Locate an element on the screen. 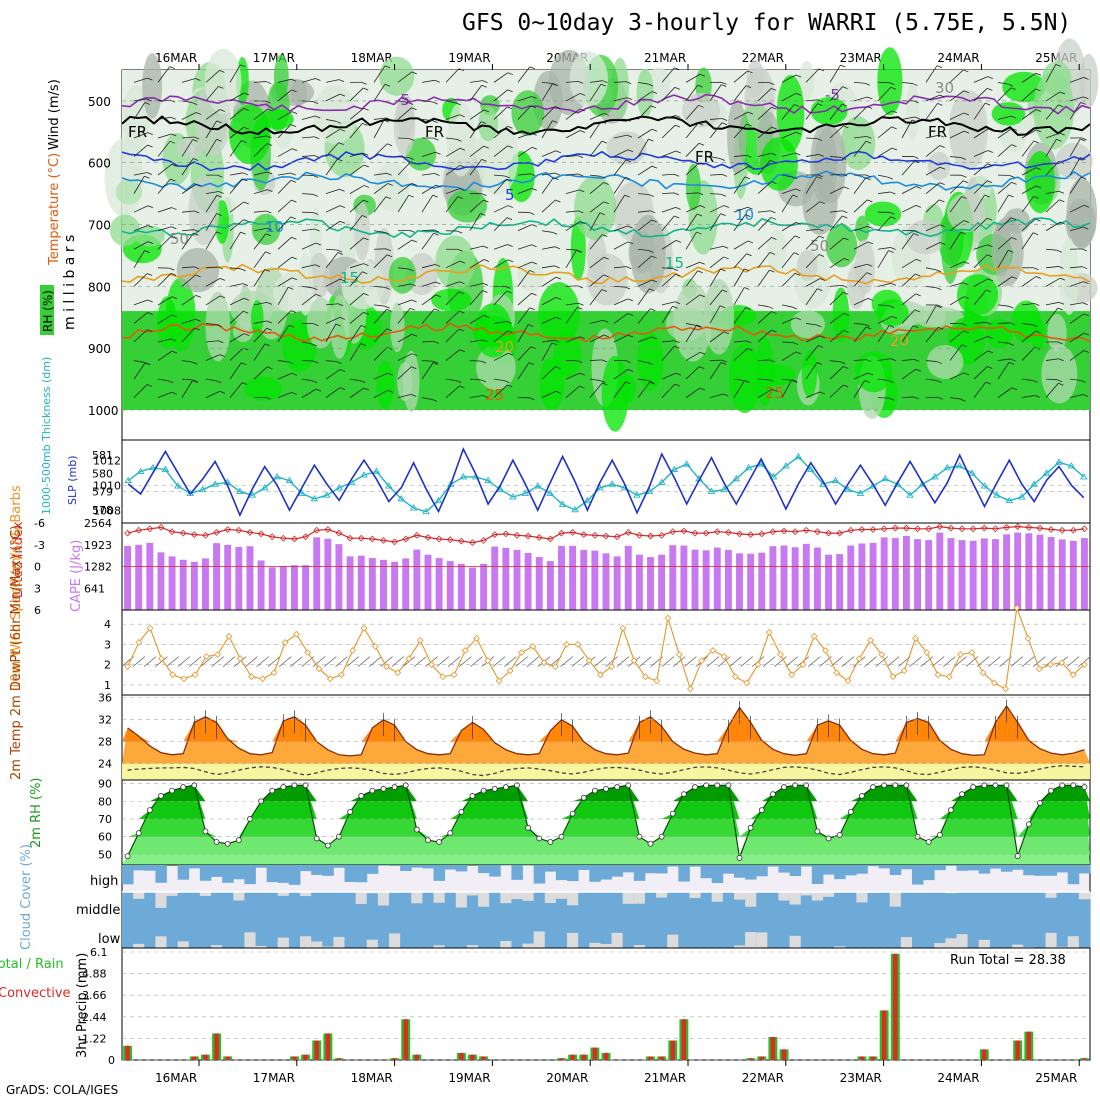  cloud-low-gap-cell is located at coordinates (506, 944).